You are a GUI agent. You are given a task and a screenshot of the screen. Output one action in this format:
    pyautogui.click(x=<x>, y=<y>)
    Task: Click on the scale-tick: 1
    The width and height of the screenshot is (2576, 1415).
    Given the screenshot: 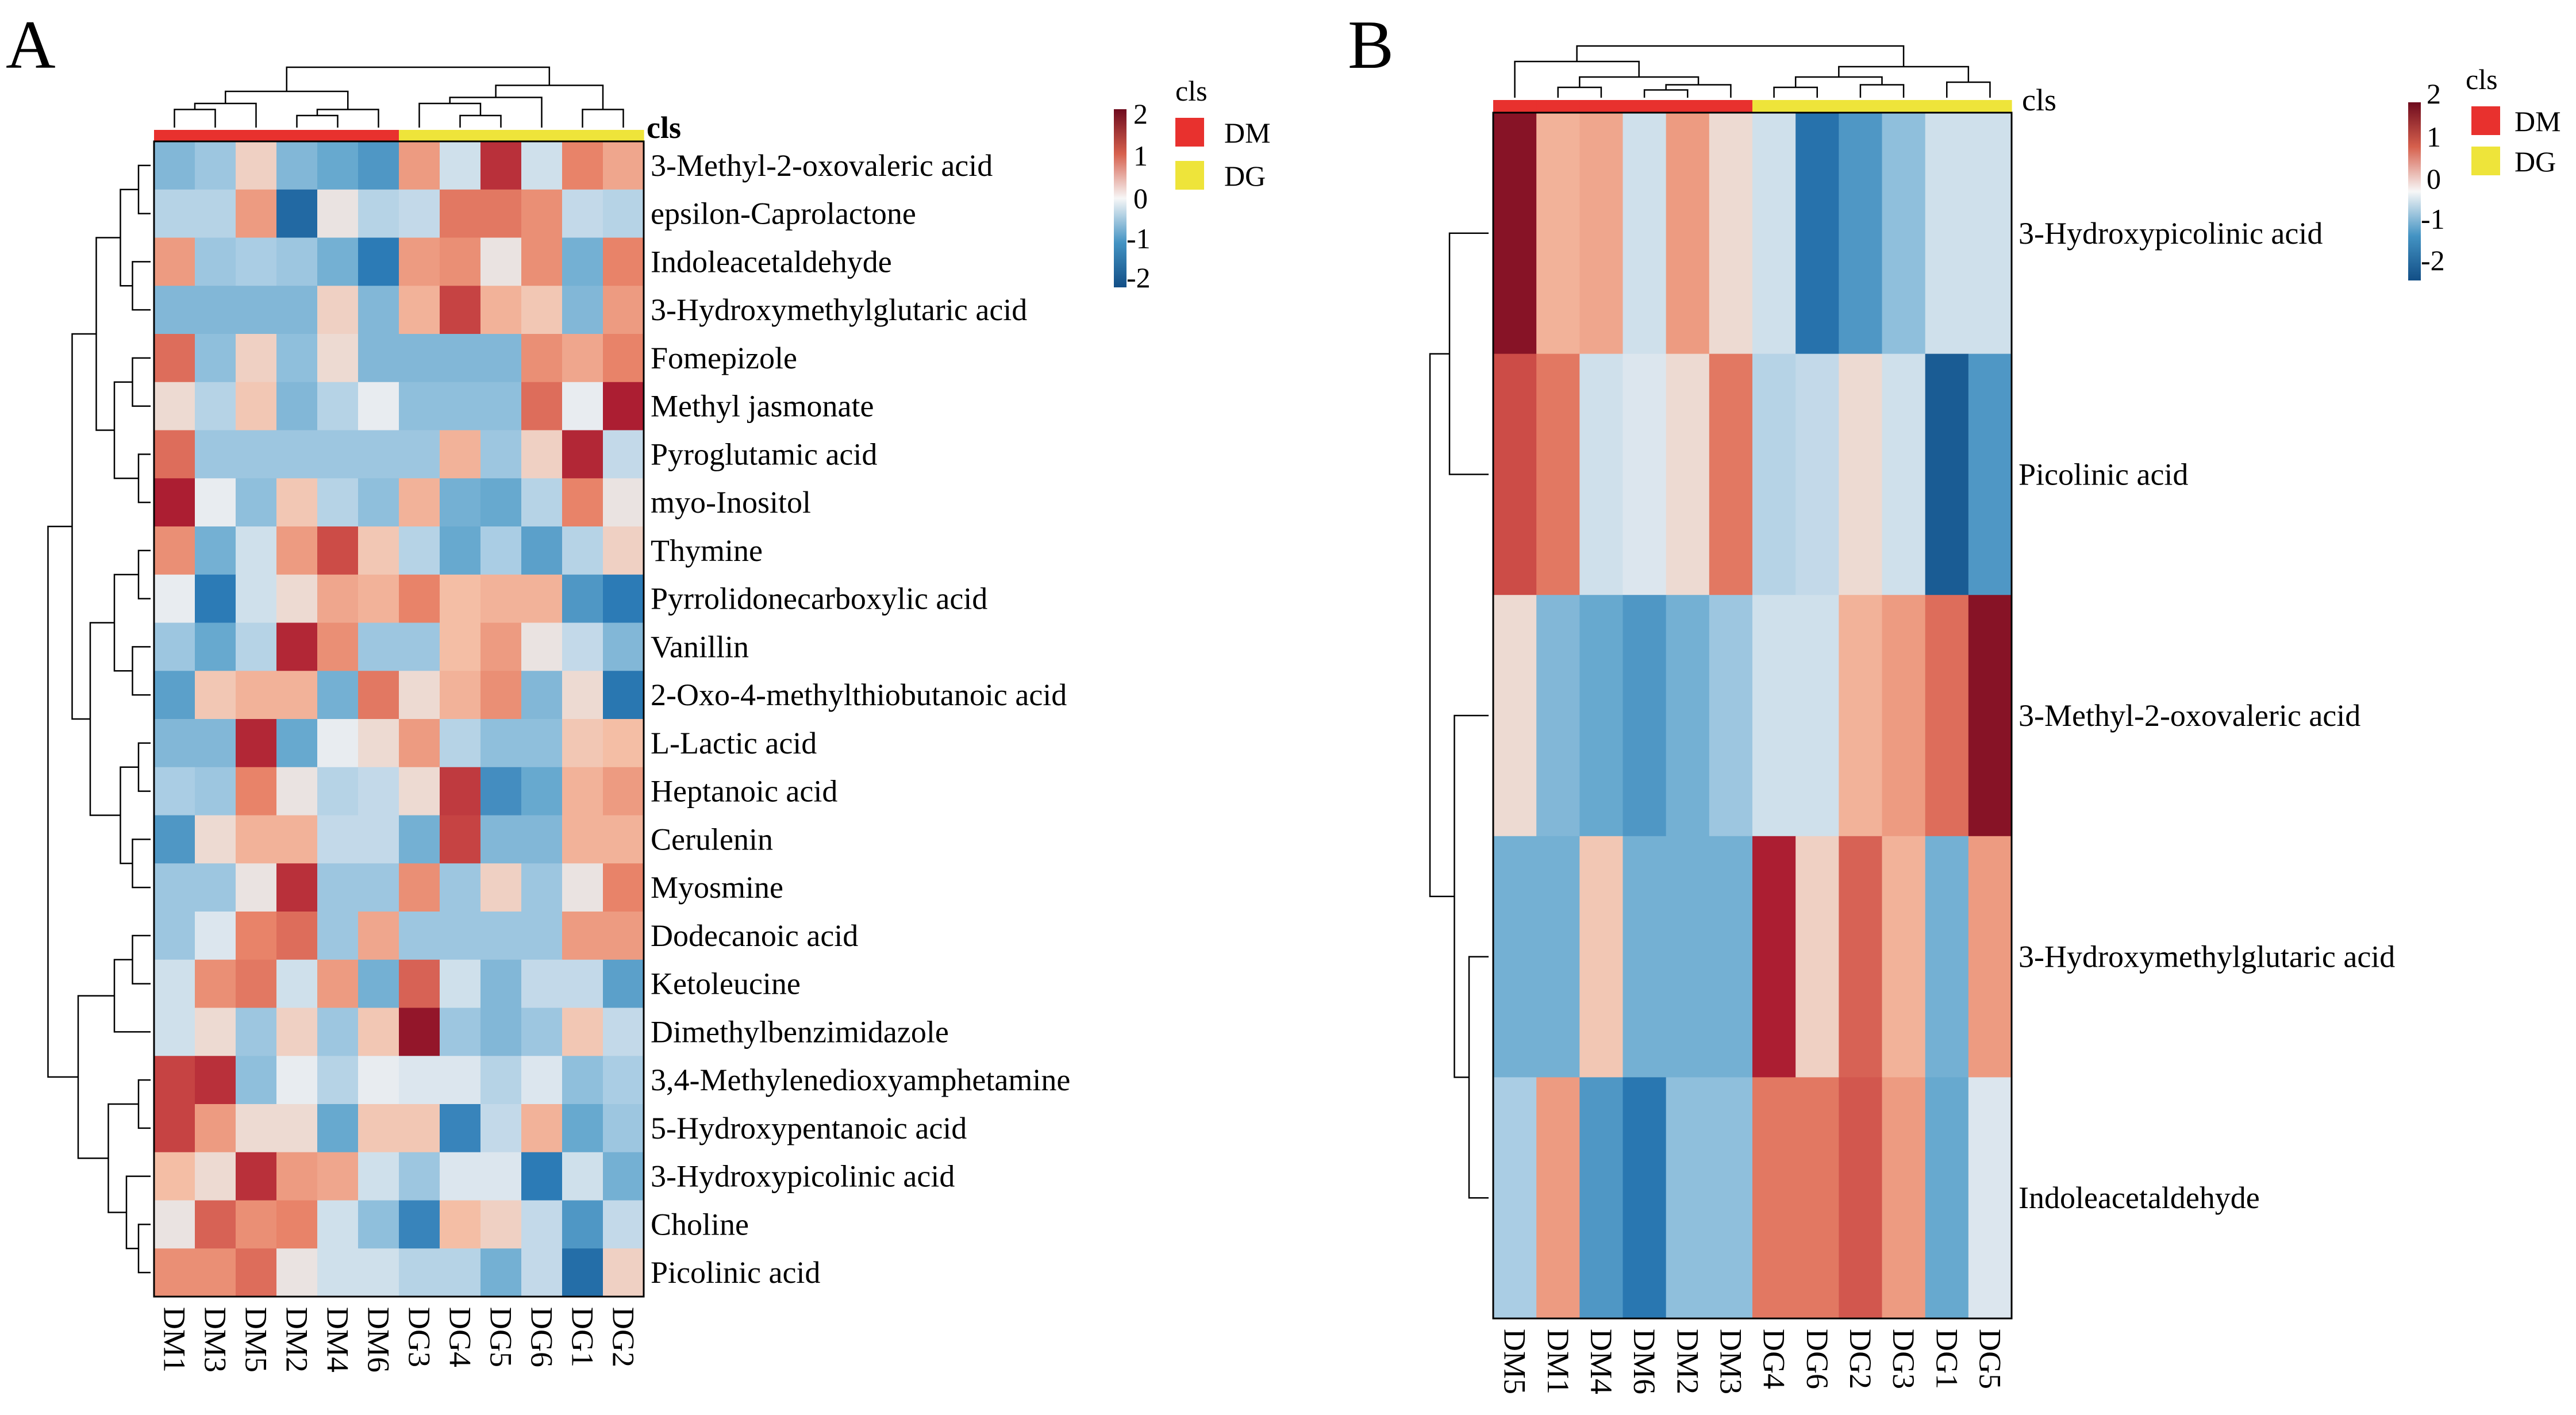 What is the action you would take?
    pyautogui.click(x=1140, y=156)
    